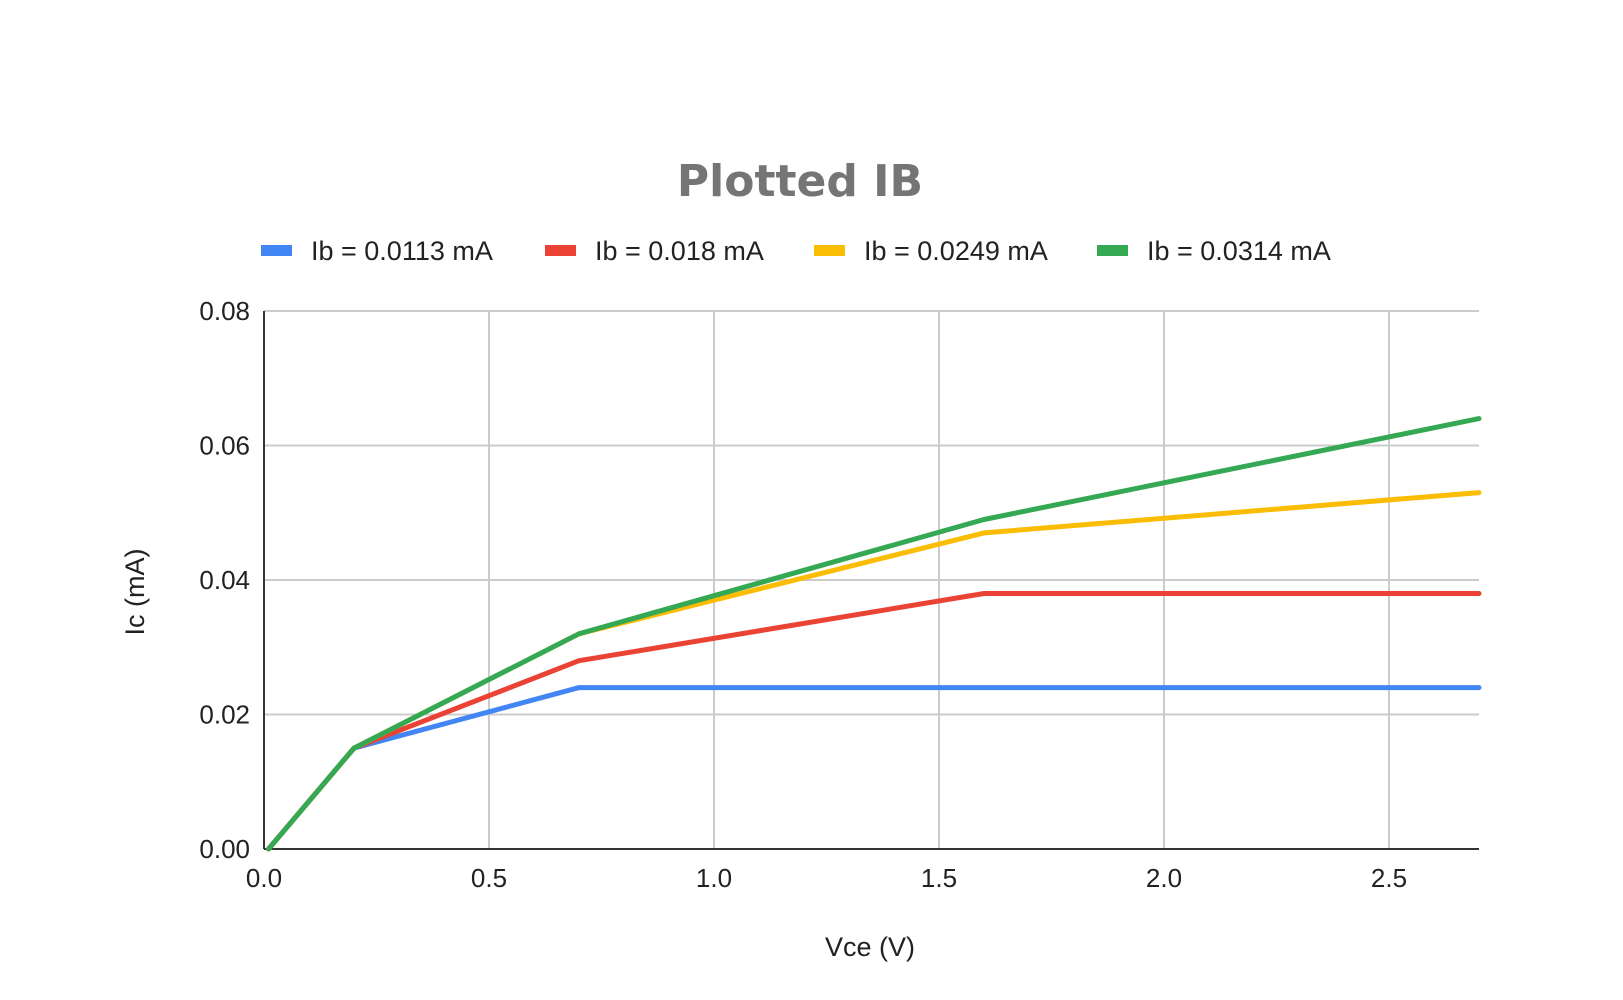  I want to click on x-tick-label: 2.5, so click(1389, 878).